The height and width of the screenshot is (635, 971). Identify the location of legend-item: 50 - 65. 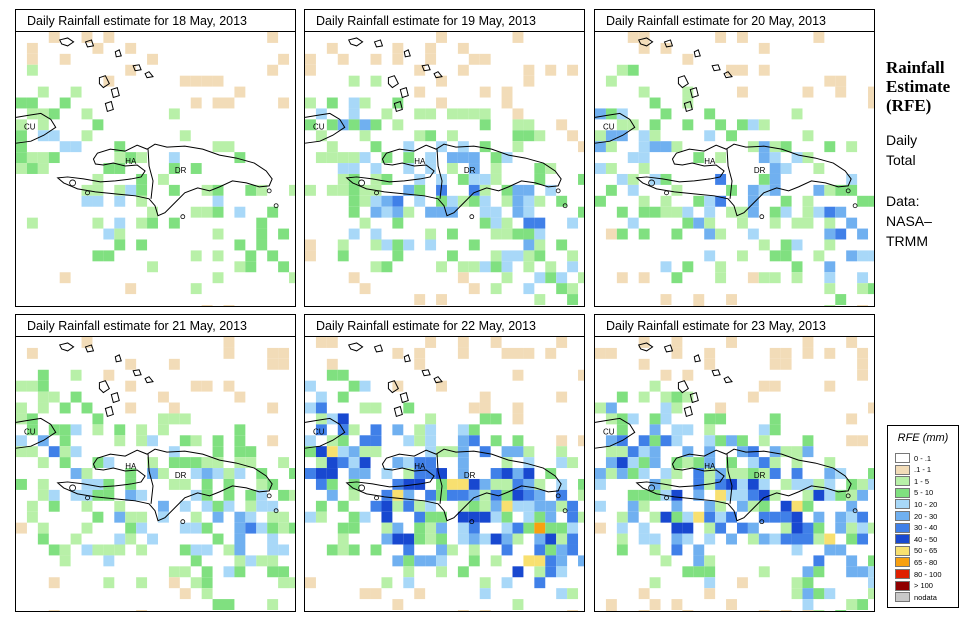
(916, 550).